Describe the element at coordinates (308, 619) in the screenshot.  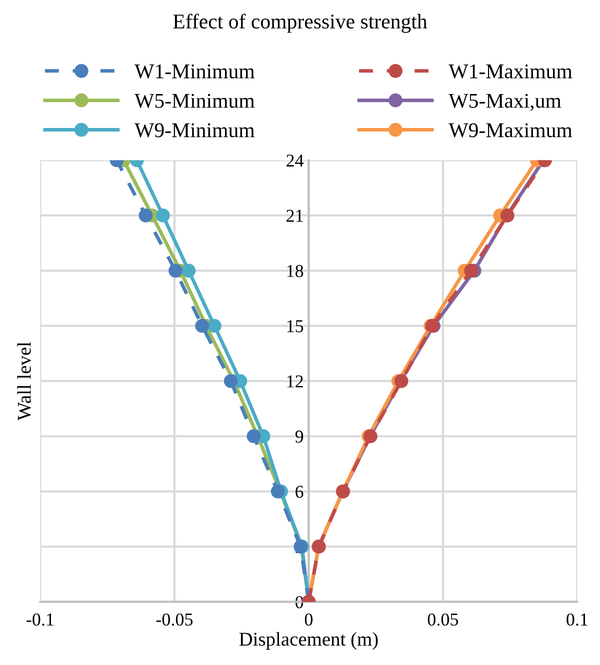
I see `x-tick-label: 0` at that location.